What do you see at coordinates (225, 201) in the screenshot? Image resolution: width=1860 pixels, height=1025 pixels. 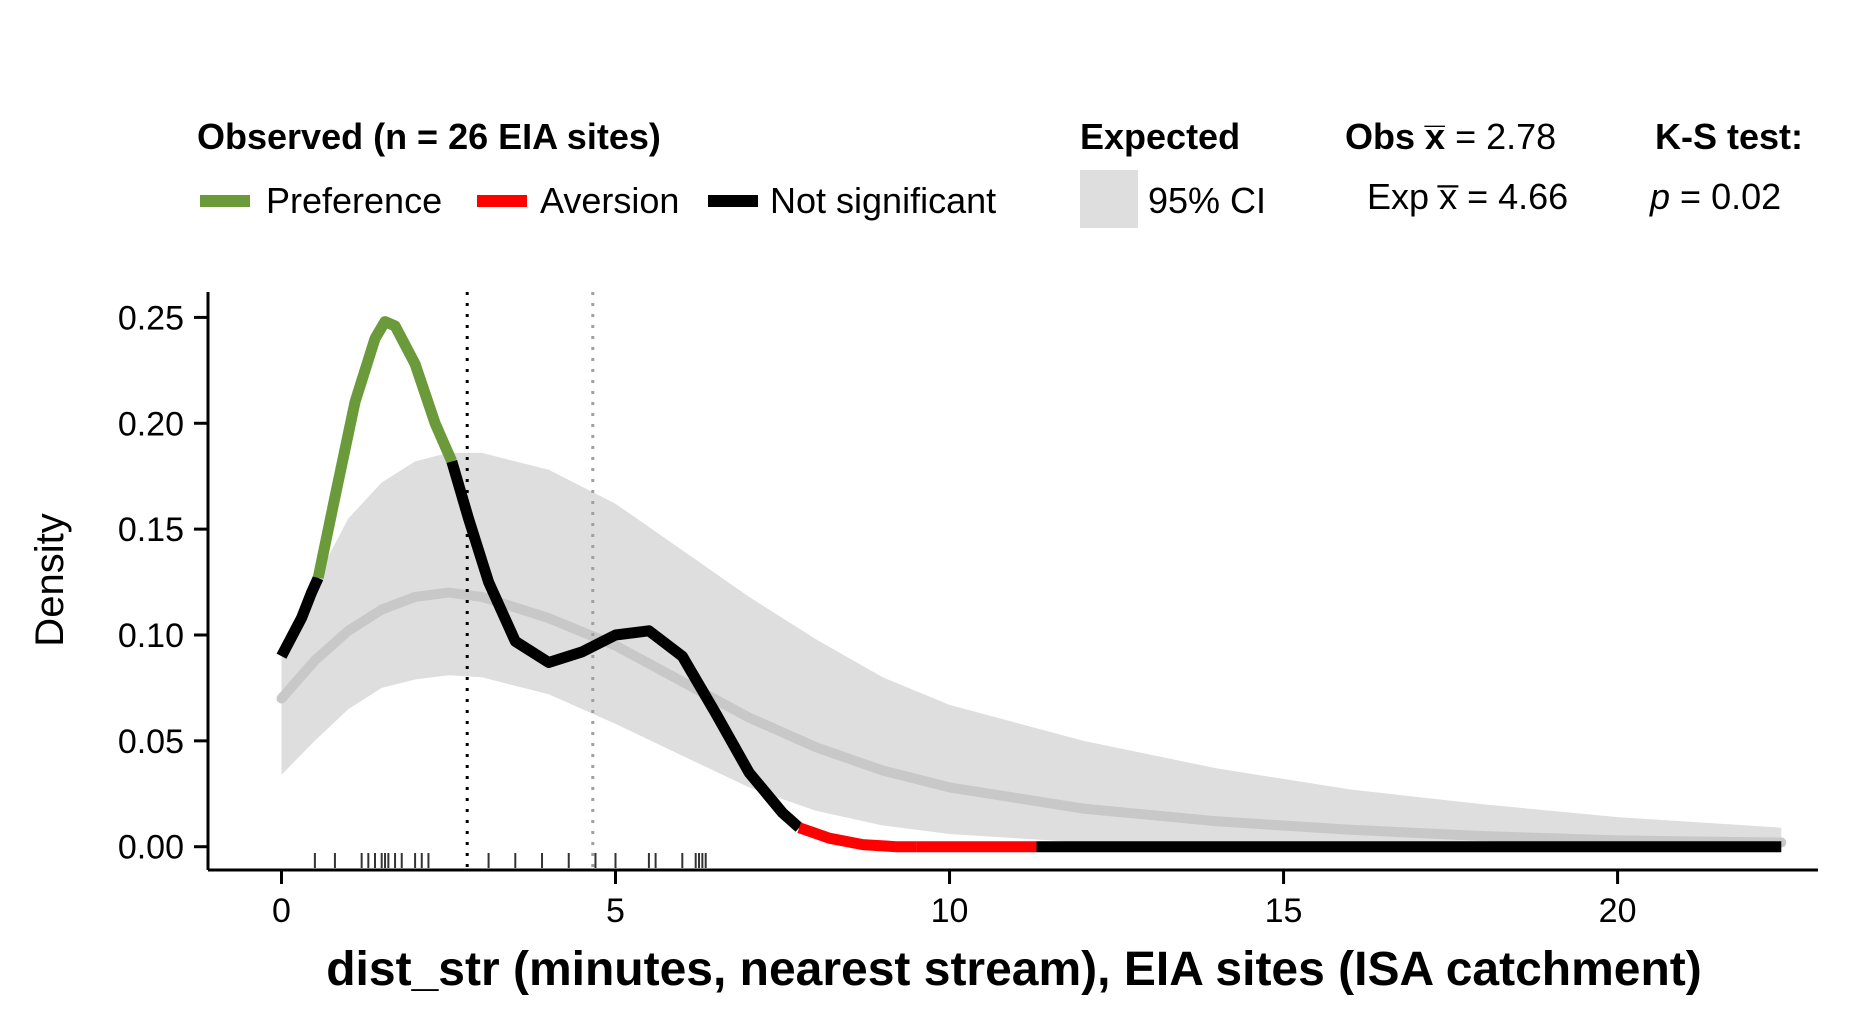 I see `legend-preference-swatch` at bounding box center [225, 201].